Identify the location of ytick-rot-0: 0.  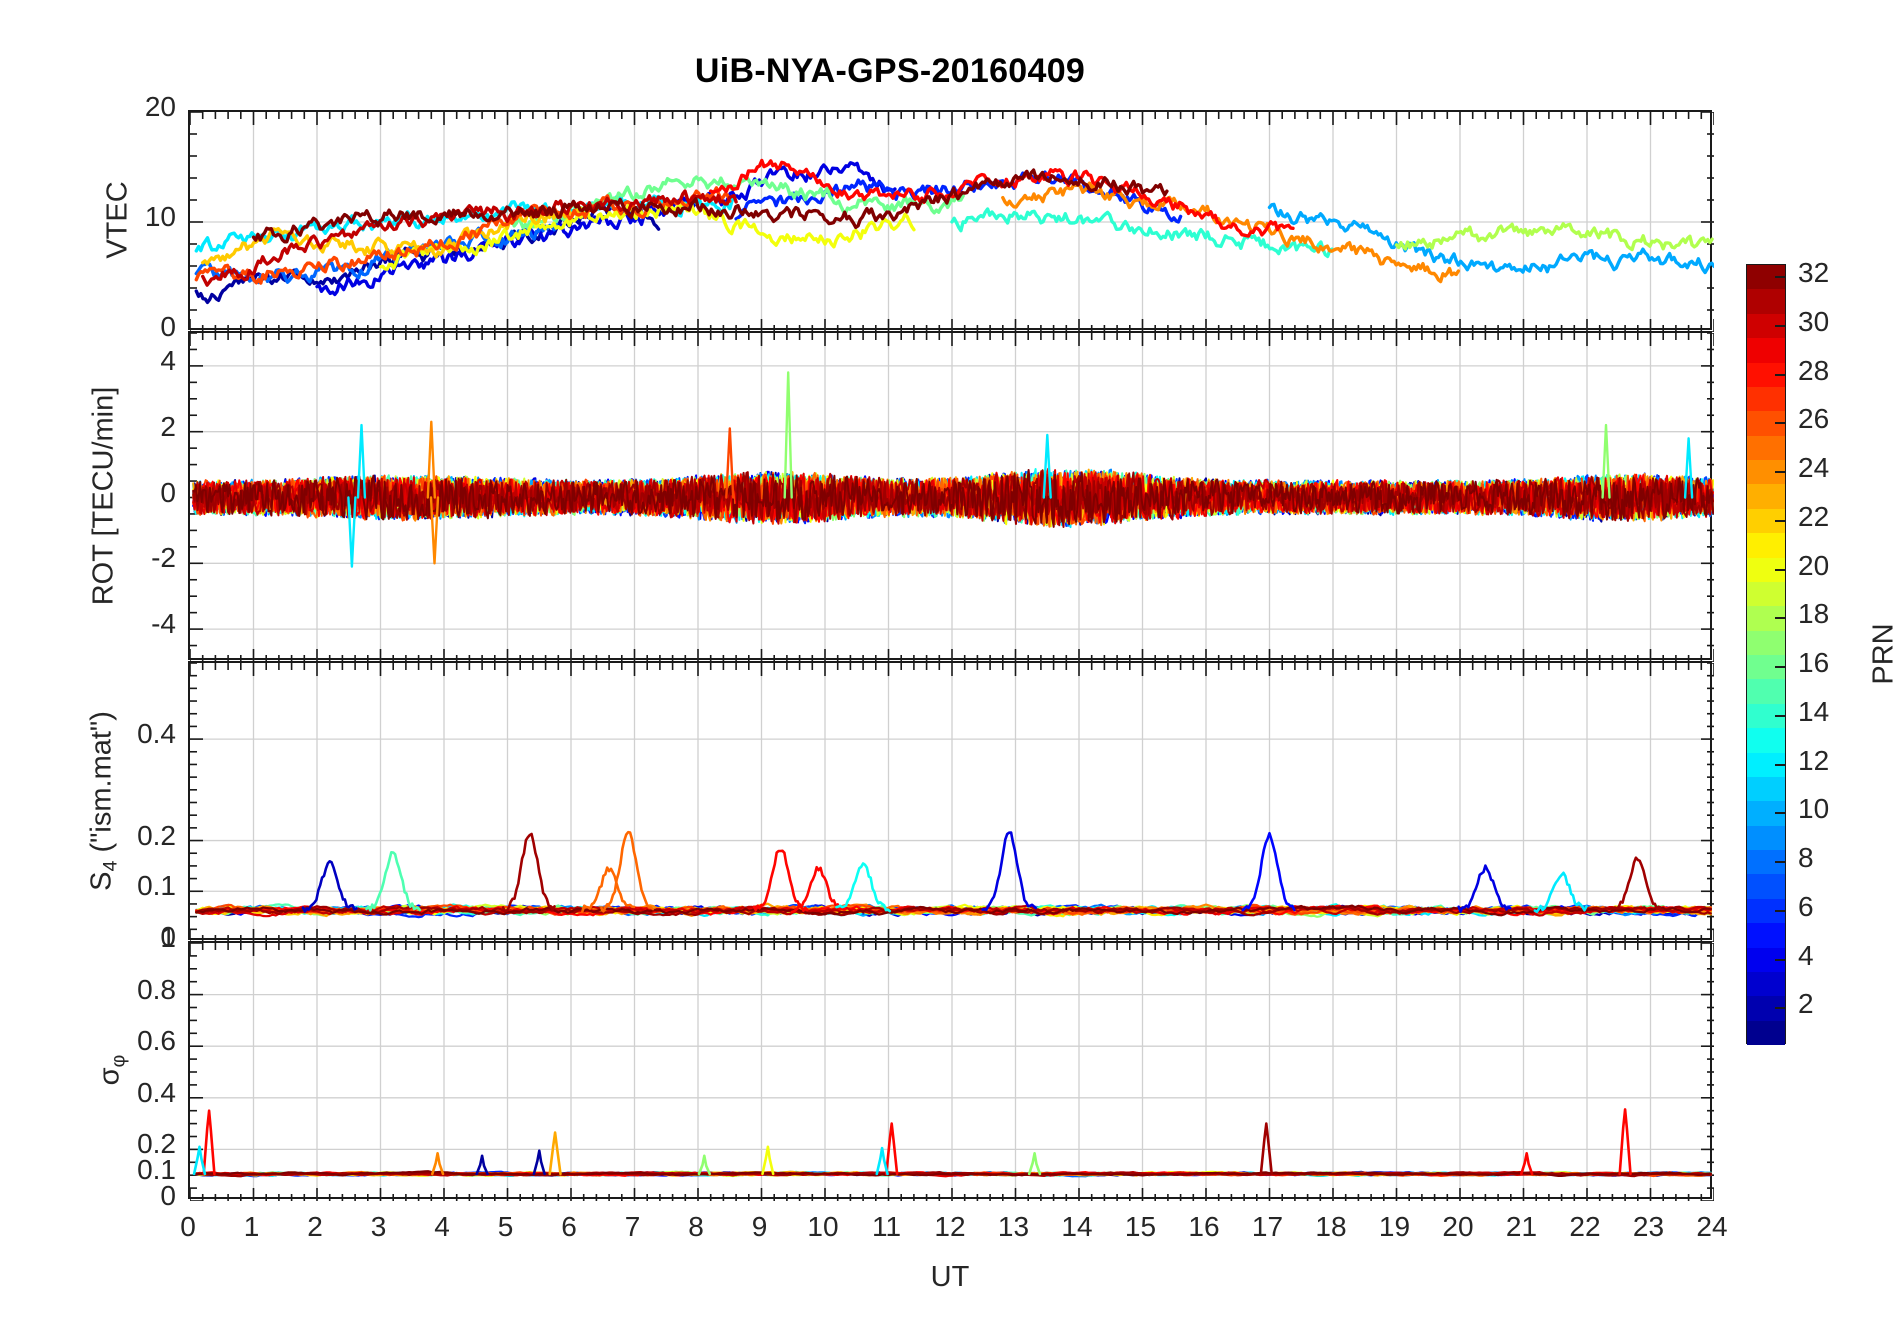
(168, 492).